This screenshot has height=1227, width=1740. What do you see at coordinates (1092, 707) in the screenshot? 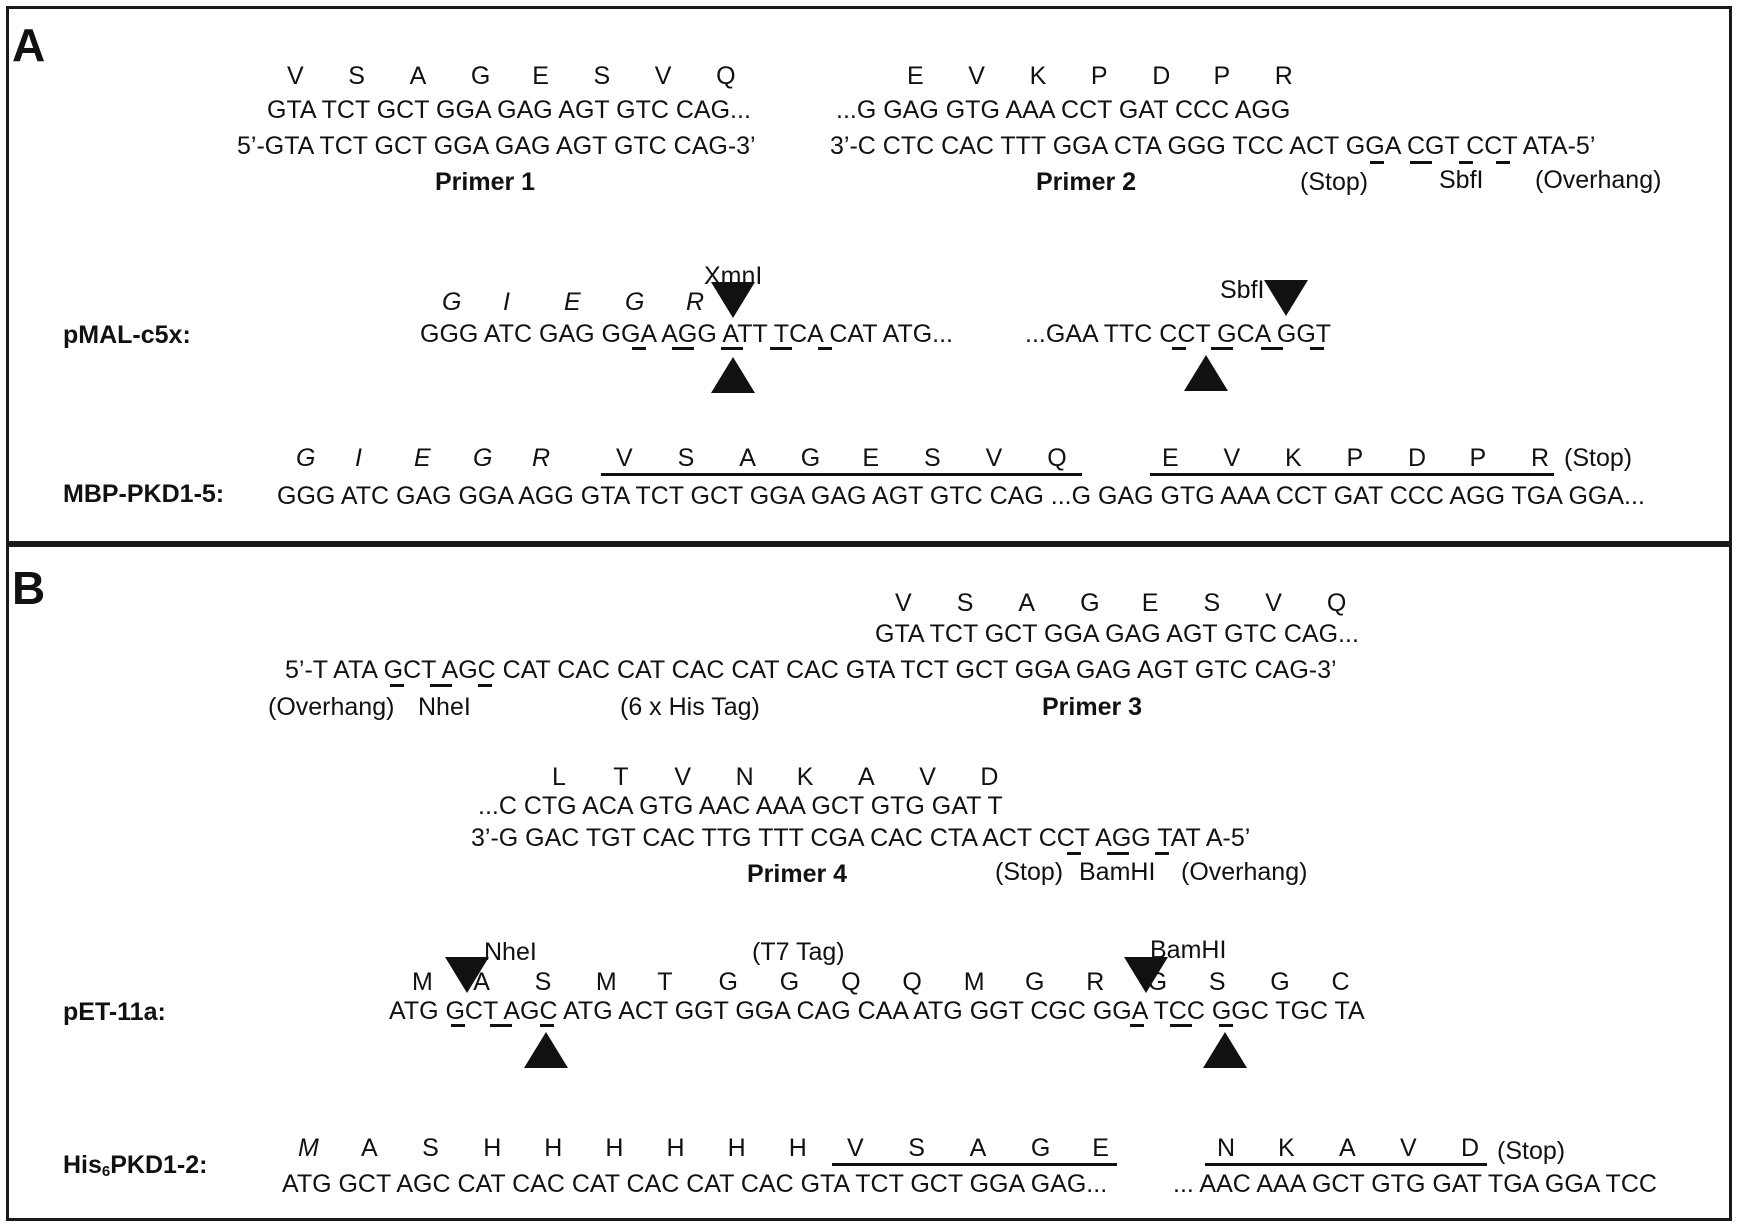
I see `primer3-name: Primer 3` at bounding box center [1092, 707].